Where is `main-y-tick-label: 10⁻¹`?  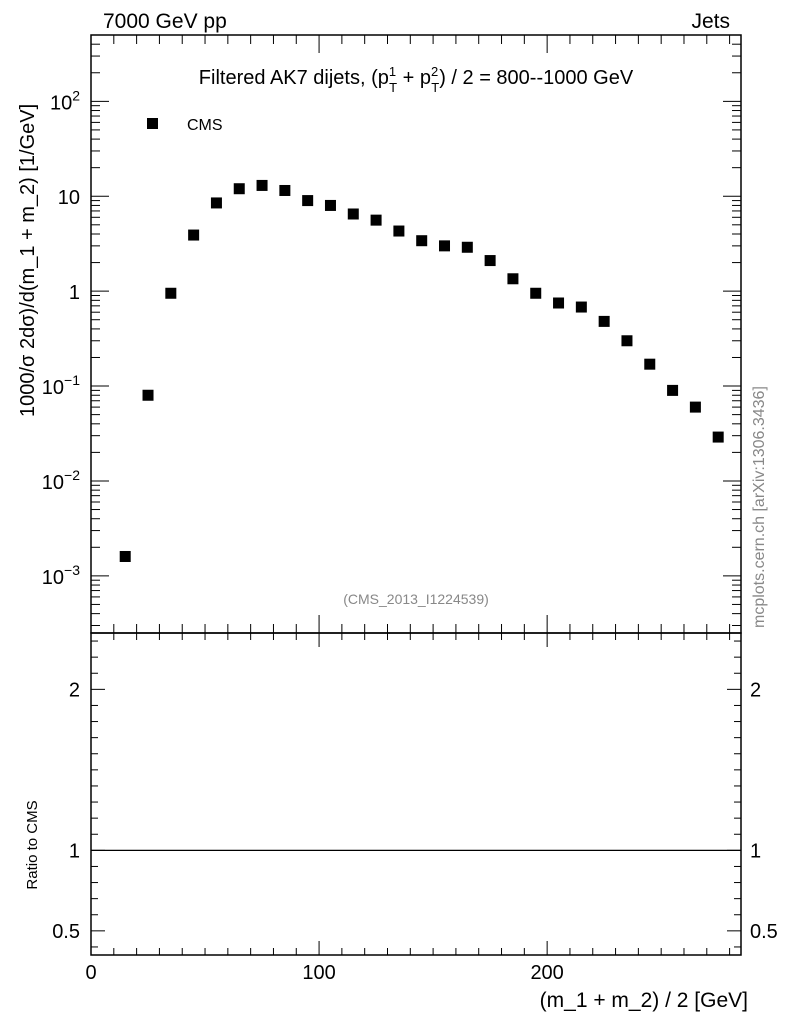
main-y-tick-label: 10⁻¹ is located at coordinates (61, 385).